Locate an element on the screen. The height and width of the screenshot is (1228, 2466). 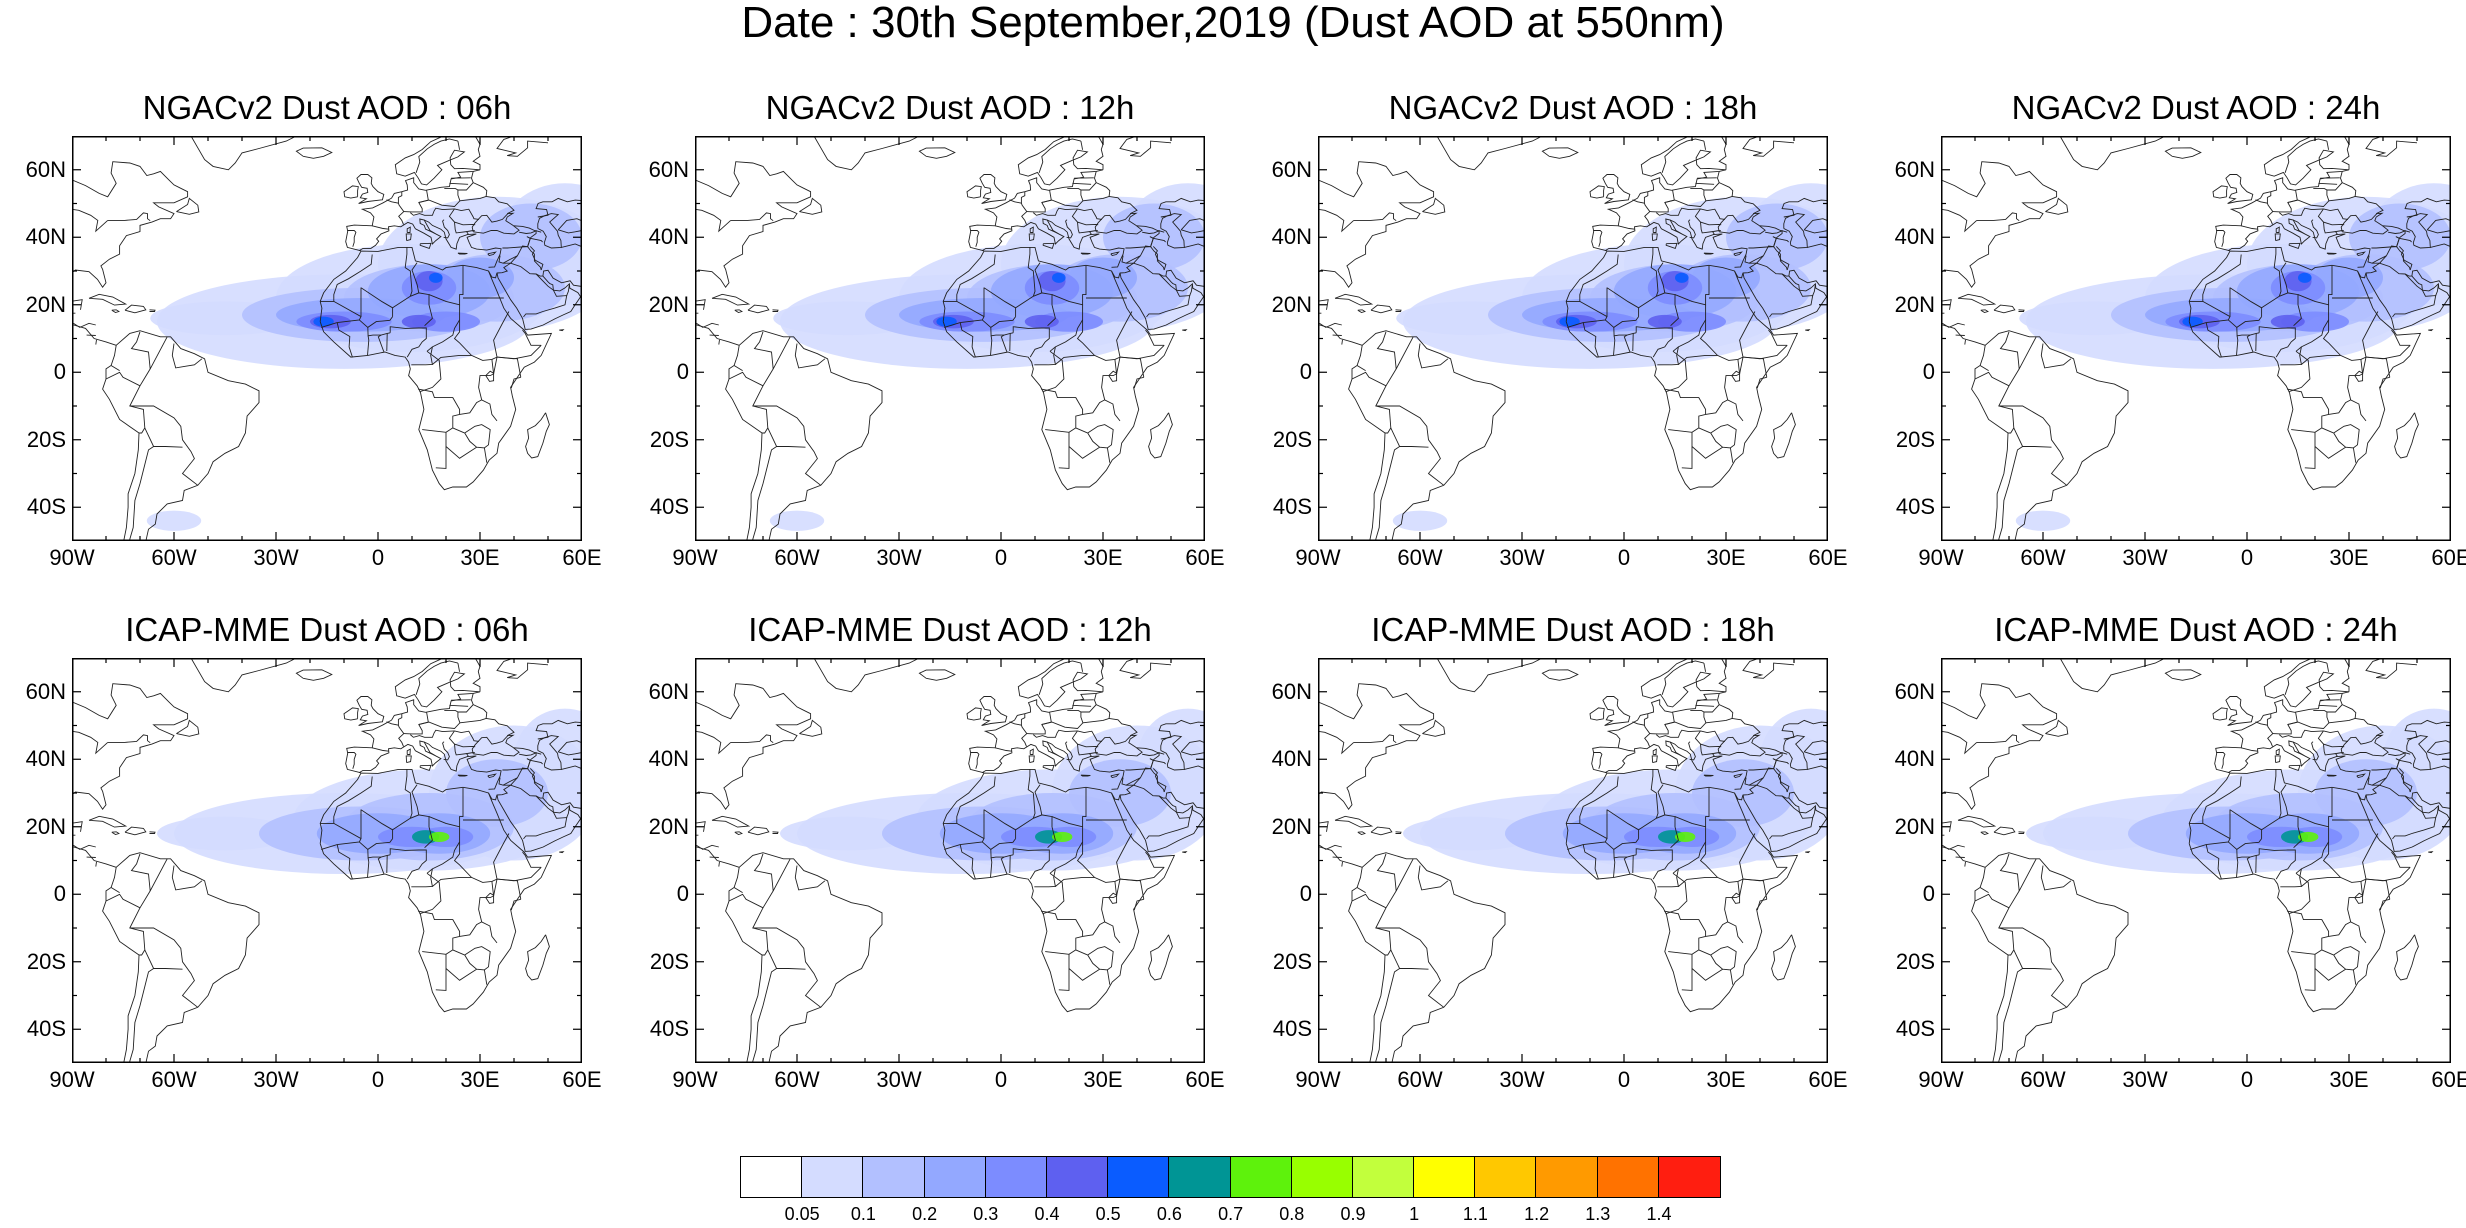
dust-map is located at coordinates (2196, 338).